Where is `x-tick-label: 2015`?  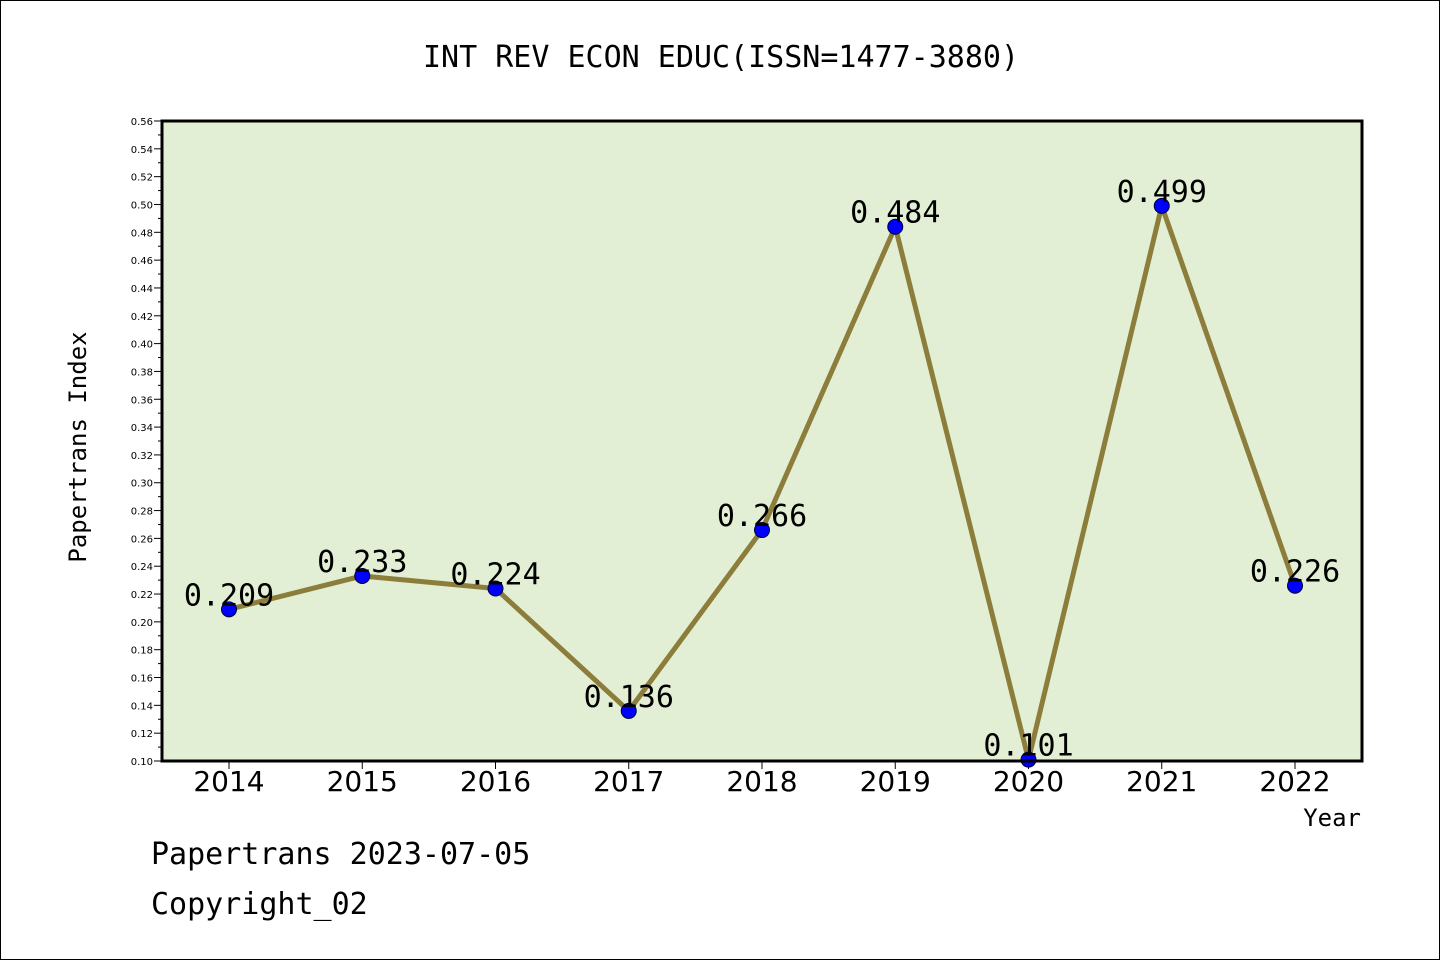
x-tick-label: 2015 is located at coordinates (362, 781).